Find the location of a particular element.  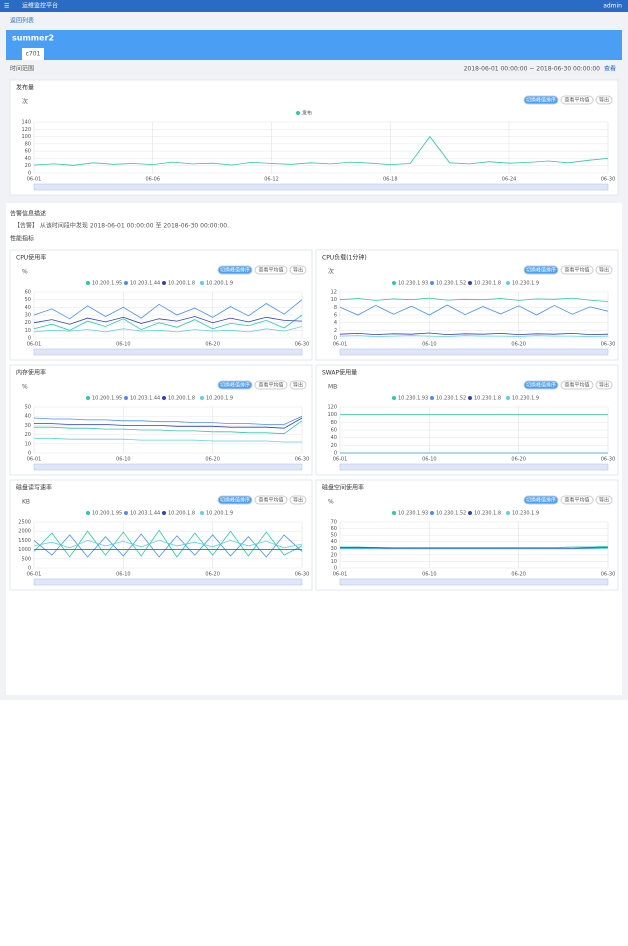

menu-icon: ☰ is located at coordinates (6, 6).